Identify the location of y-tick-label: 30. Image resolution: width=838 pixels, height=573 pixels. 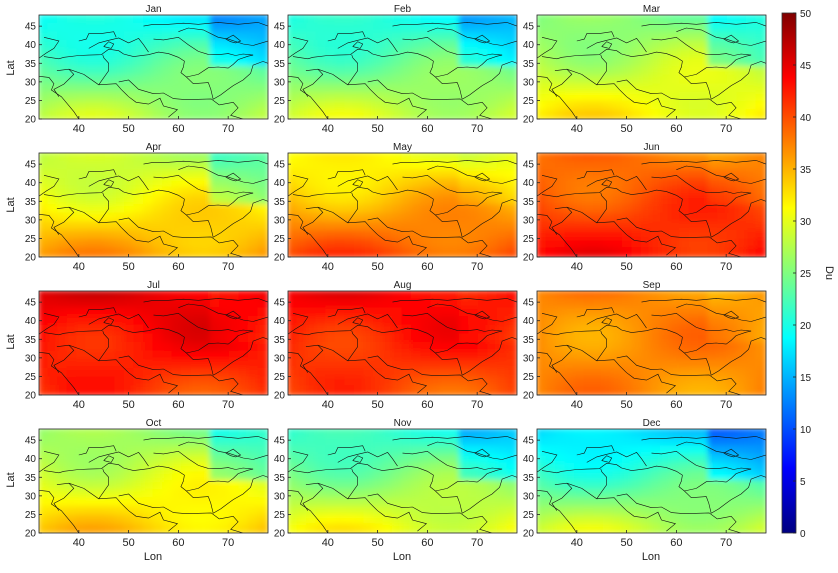
(31, 220).